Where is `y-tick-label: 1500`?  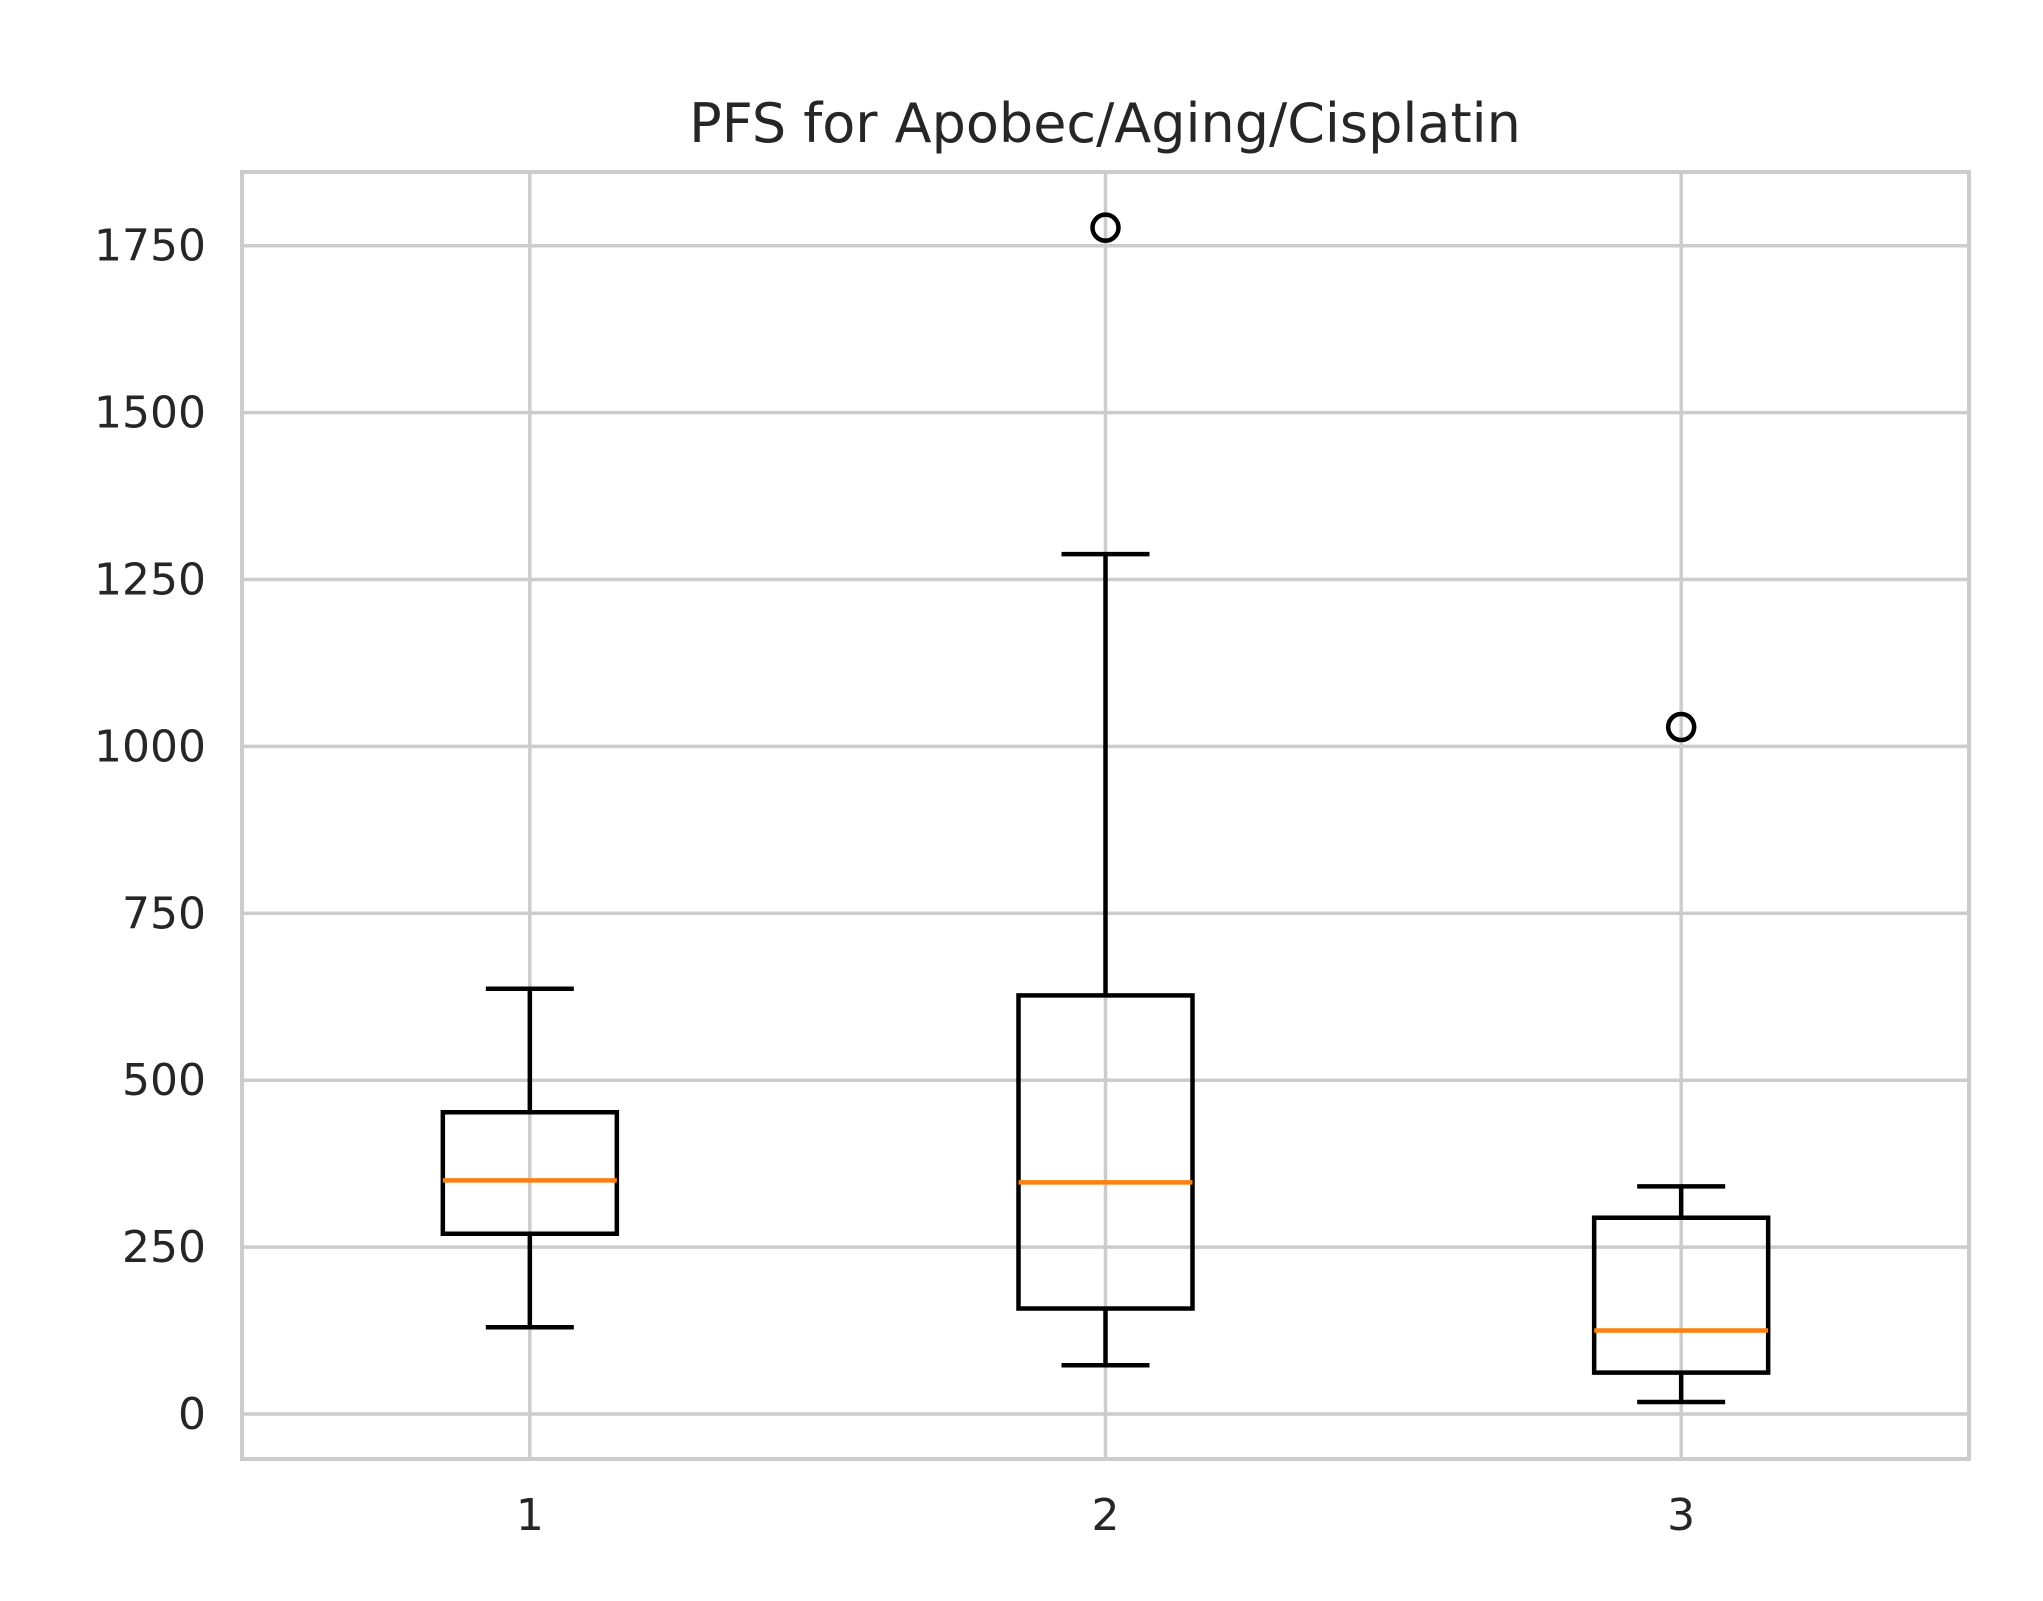 y-tick-label: 1500 is located at coordinates (150, 413).